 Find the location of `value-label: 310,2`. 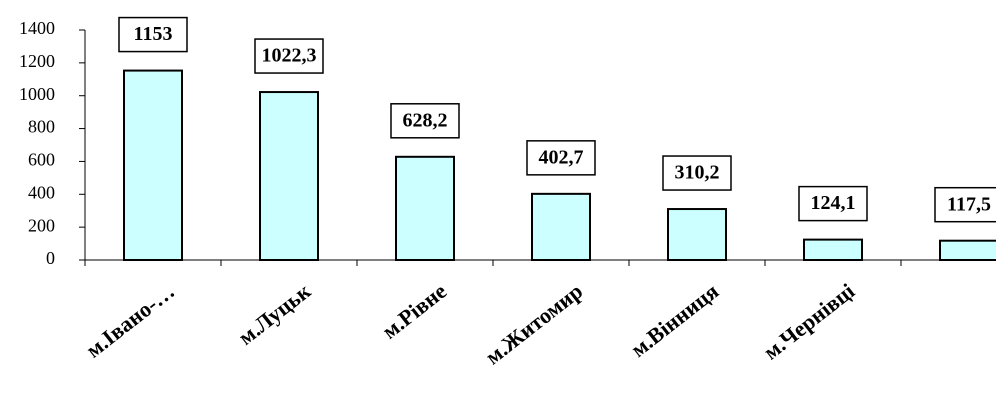

value-label: 310,2 is located at coordinates (697, 173).